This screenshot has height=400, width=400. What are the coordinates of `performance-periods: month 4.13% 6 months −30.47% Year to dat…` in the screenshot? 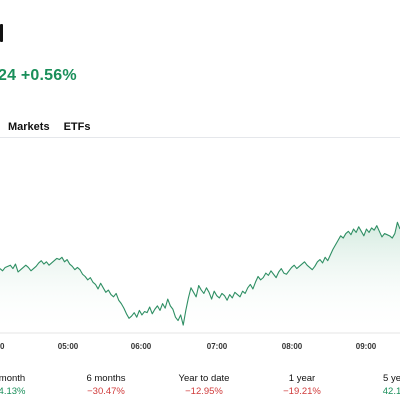 It's located at (200, 386).